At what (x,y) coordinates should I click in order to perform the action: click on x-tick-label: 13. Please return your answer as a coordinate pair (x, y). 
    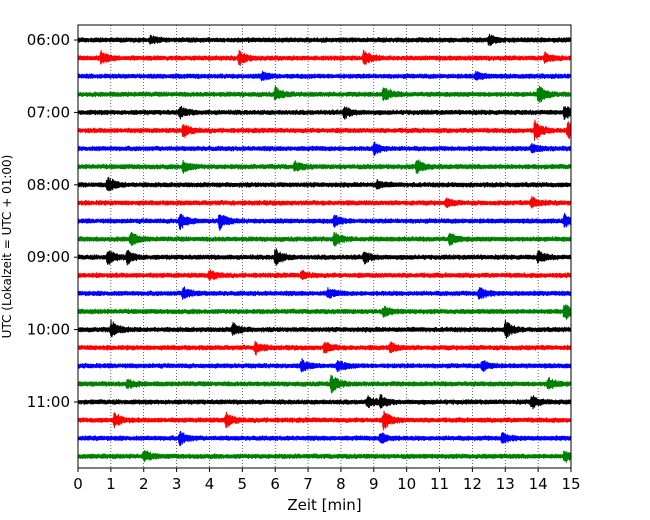
    Looking at the image, I should click on (505, 484).